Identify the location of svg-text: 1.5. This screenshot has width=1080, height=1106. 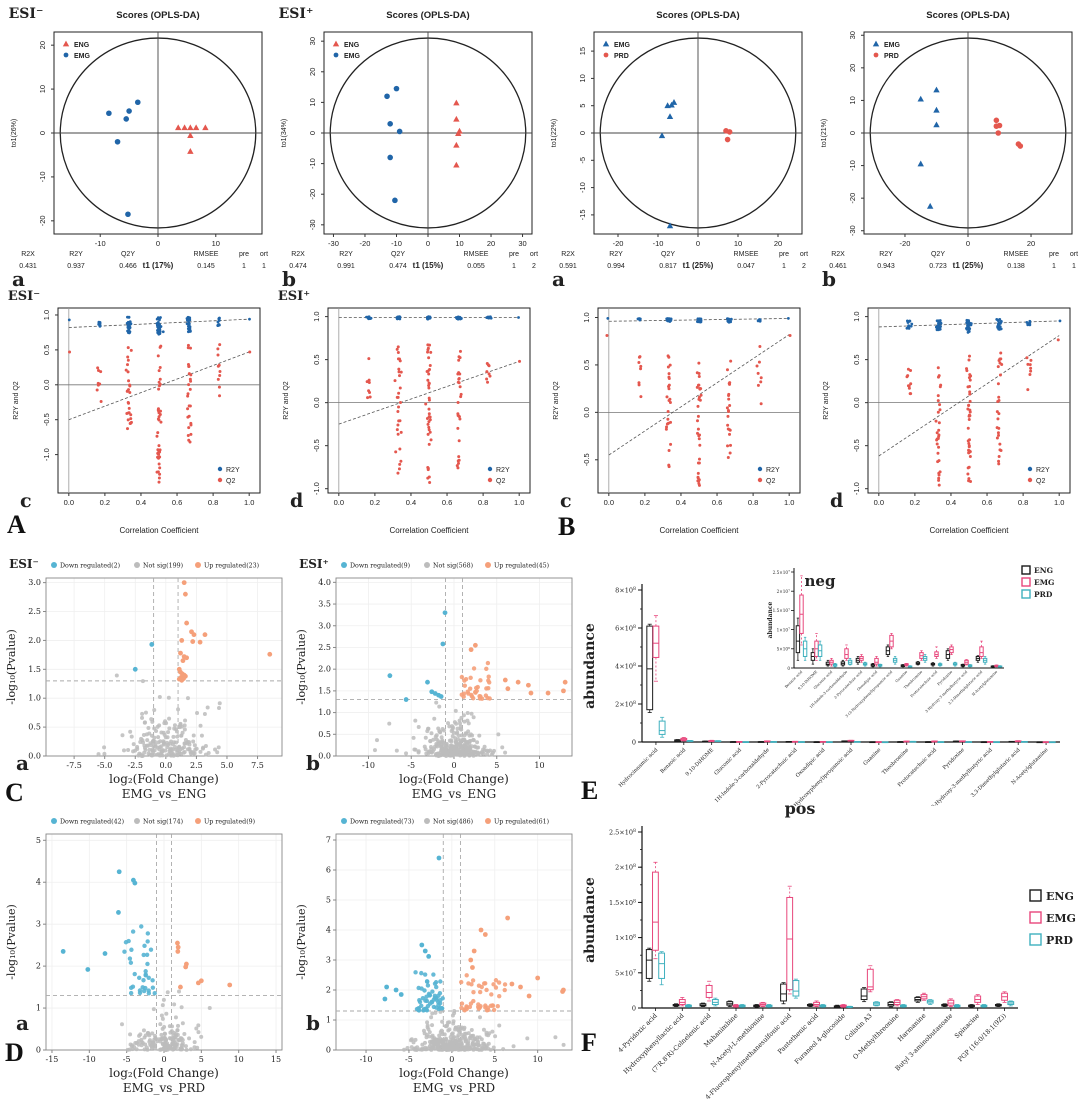
(324, 690).